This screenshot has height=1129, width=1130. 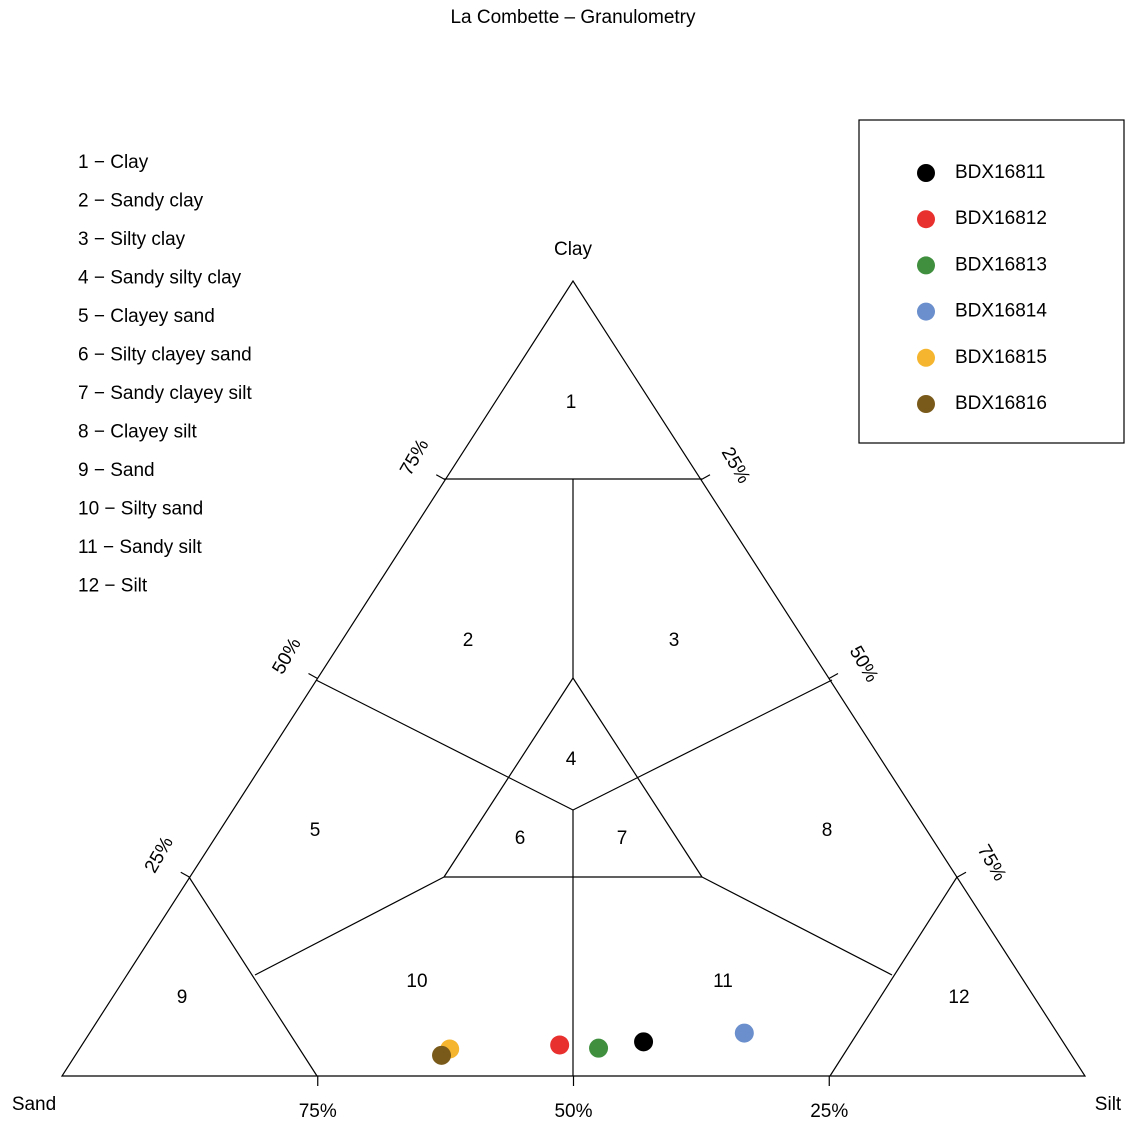 I want to click on class-label: 6 − Silty clayey sand, so click(x=165, y=355).